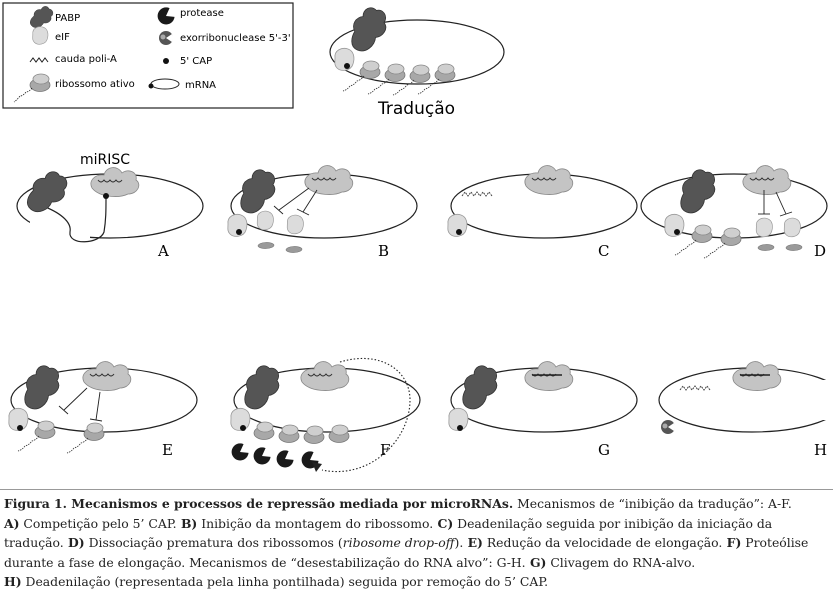 Image resolution: width=833 pixels, height=592 pixels. Describe the element at coordinates (74, 542) in the screenshot. I see `caption-d-key: D)` at that location.